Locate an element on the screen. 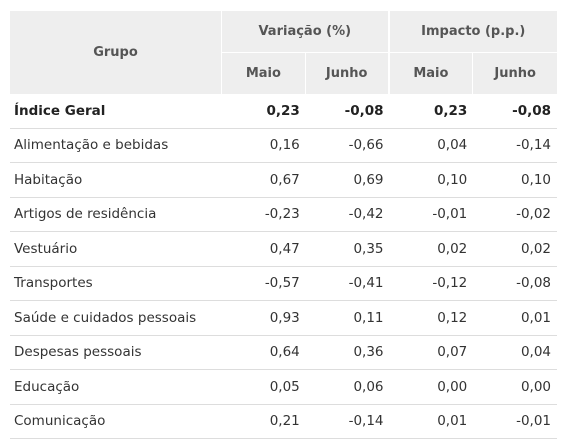  row-var-junho: 0,11 is located at coordinates (347, 318).